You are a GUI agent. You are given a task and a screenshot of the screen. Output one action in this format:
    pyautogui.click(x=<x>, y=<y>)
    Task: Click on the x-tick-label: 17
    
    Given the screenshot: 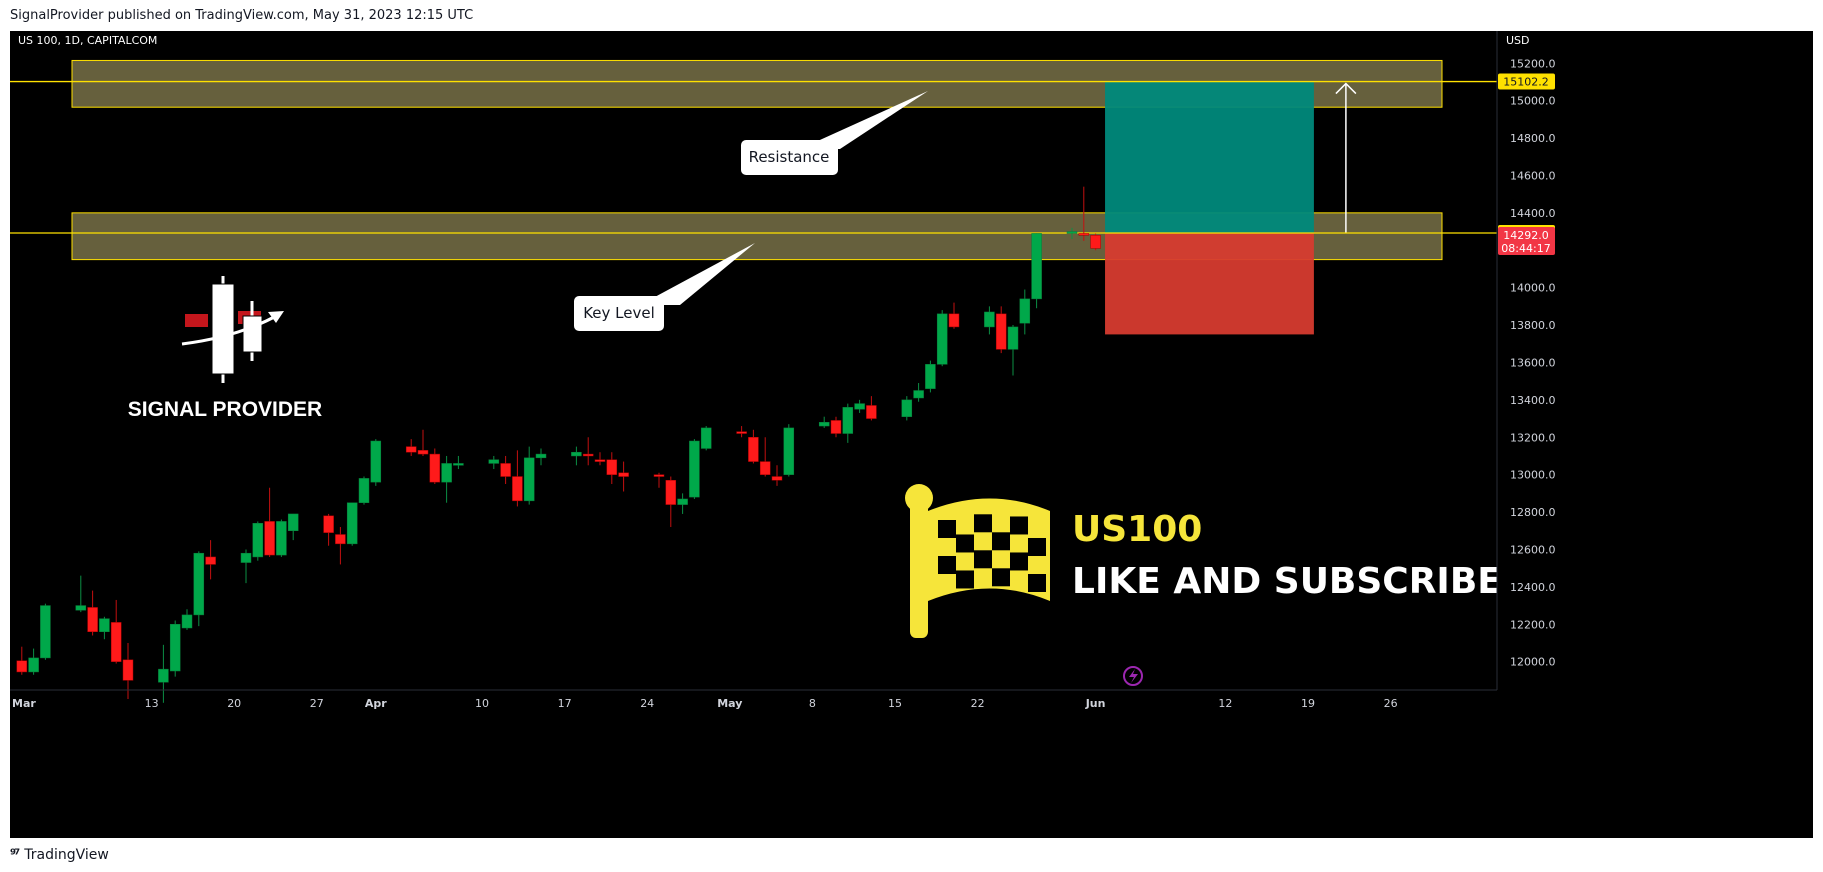 What is the action you would take?
    pyautogui.click(x=565, y=703)
    